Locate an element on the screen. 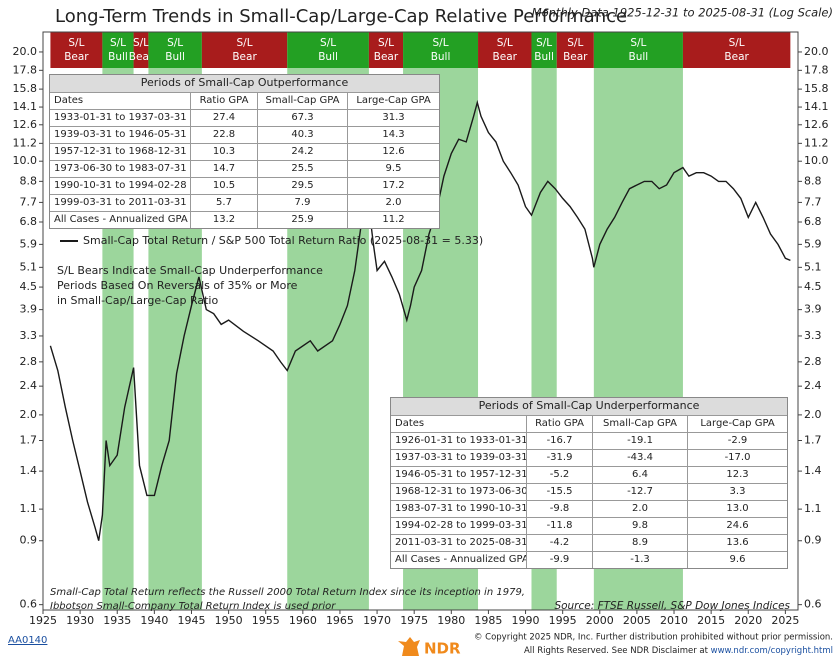 The image size is (840, 659). x-tick-label: 1960 is located at coordinates (303, 620).